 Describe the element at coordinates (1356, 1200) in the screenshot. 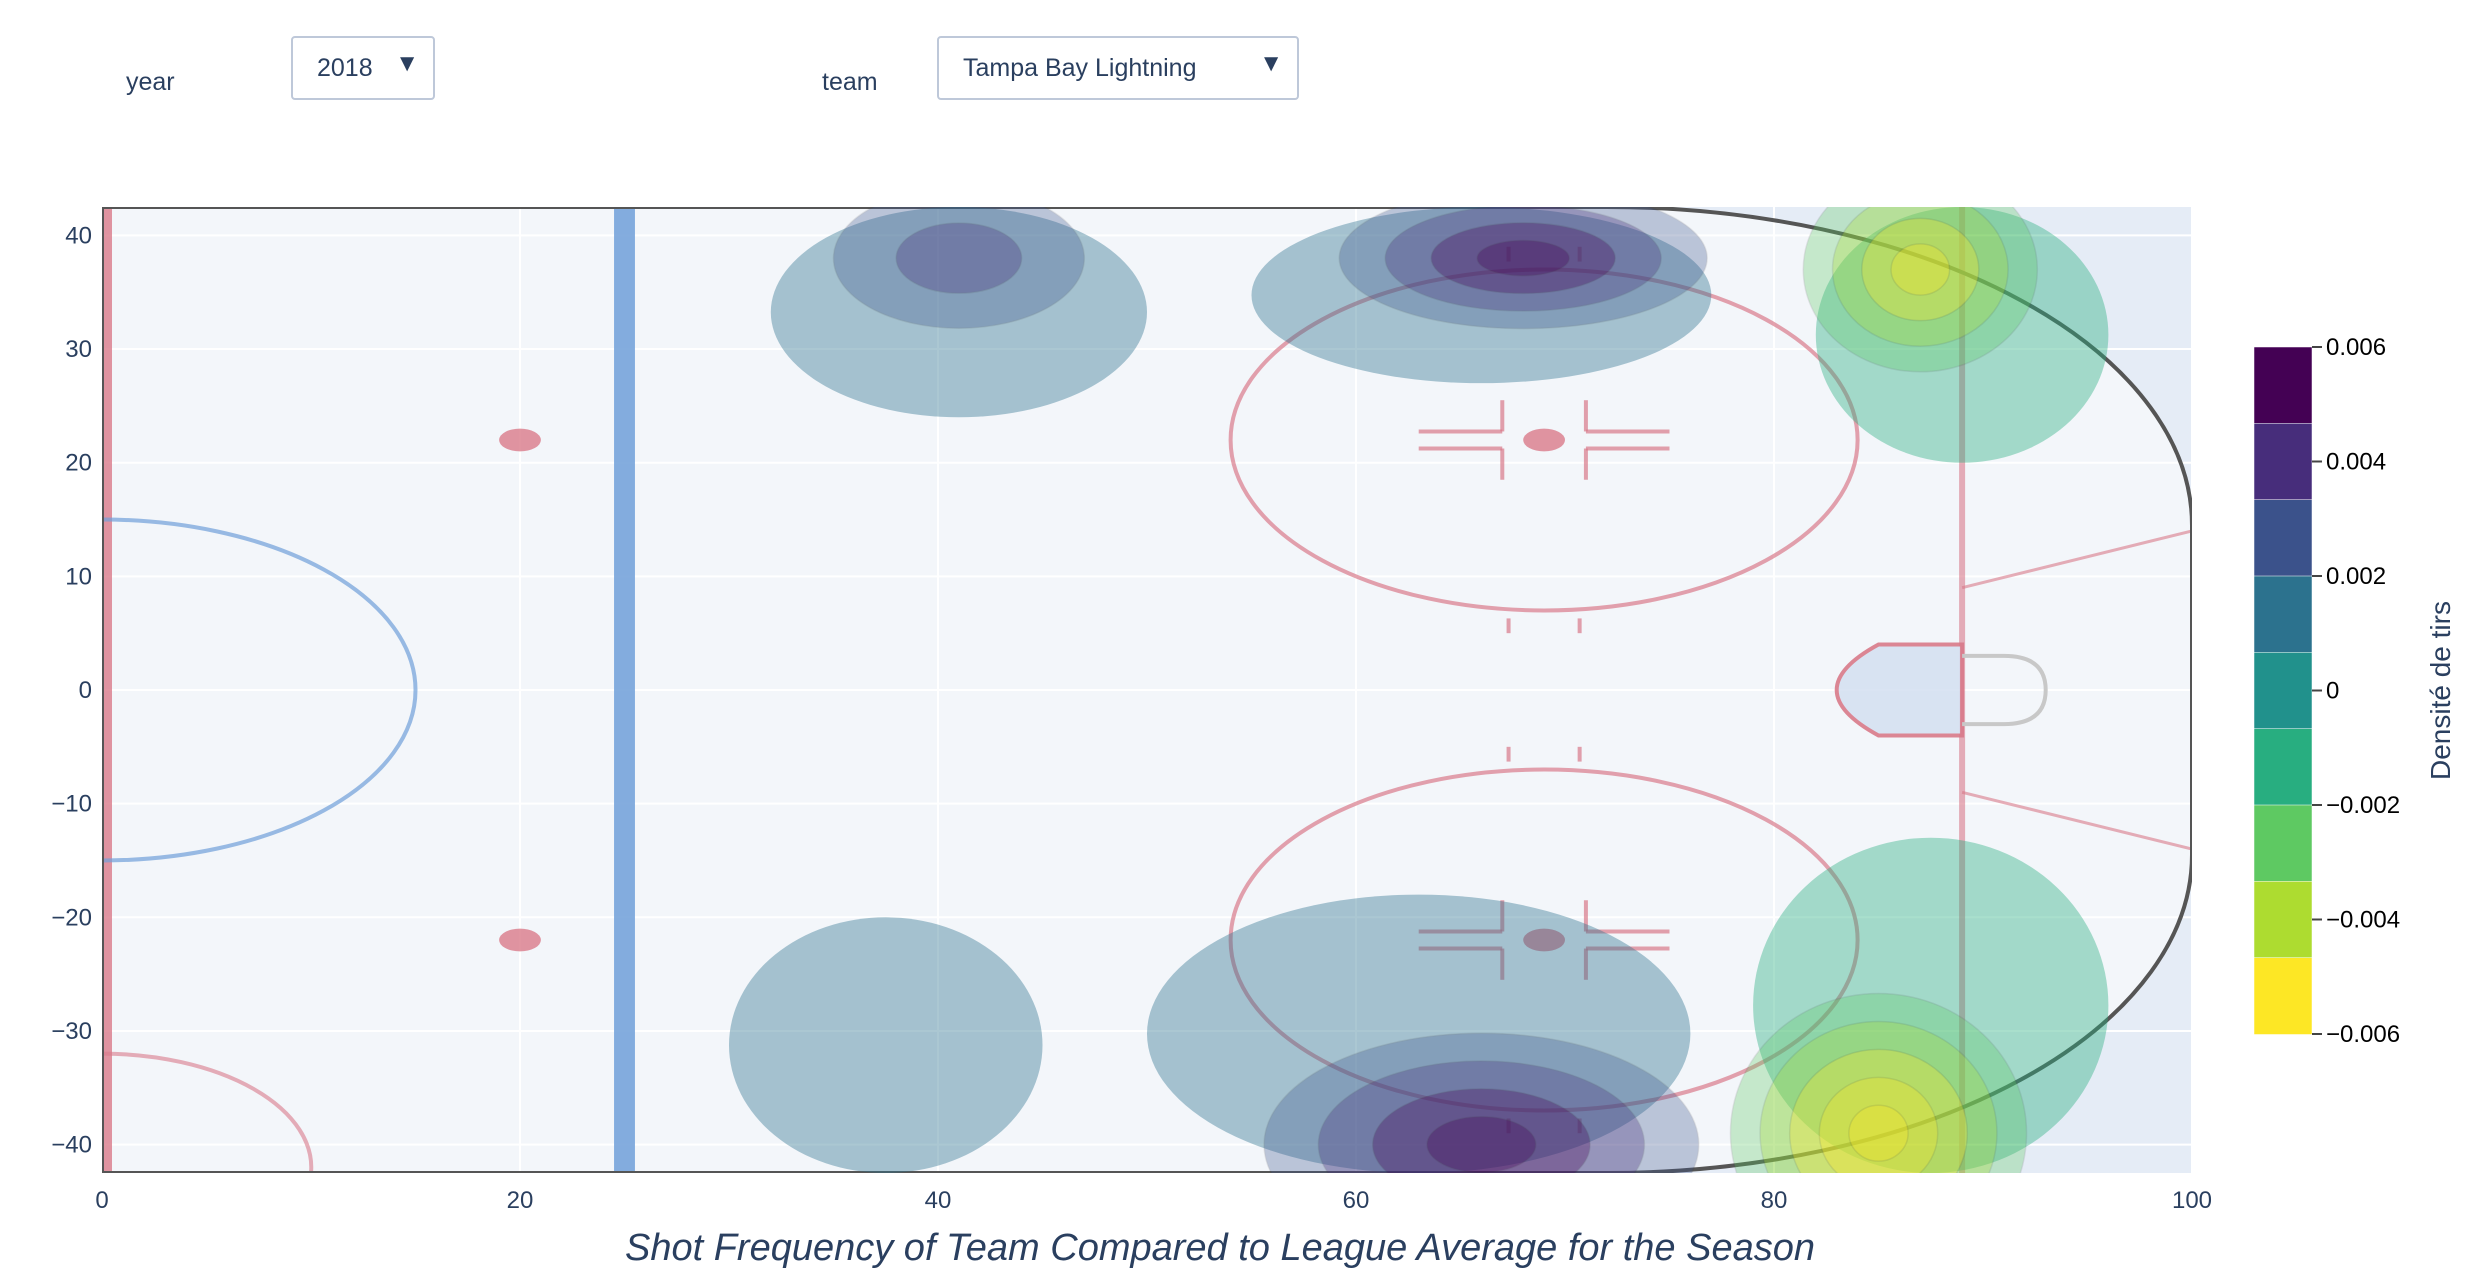

I see `x-tick-label: 60` at that location.